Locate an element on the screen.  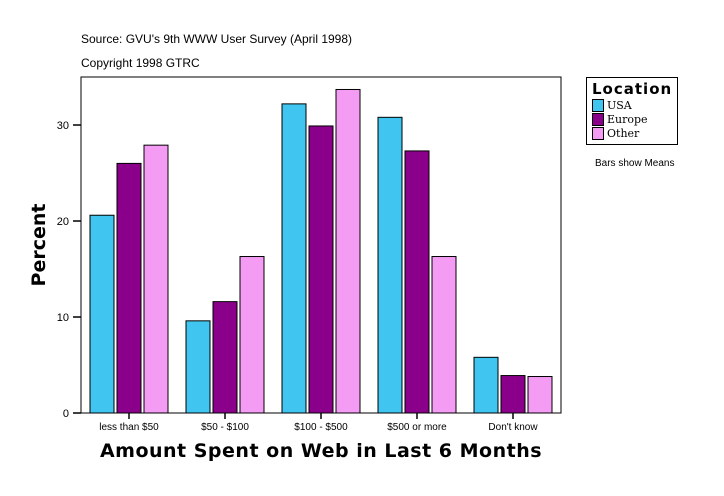
x-tick-label: less than $50 is located at coordinates (129, 427).